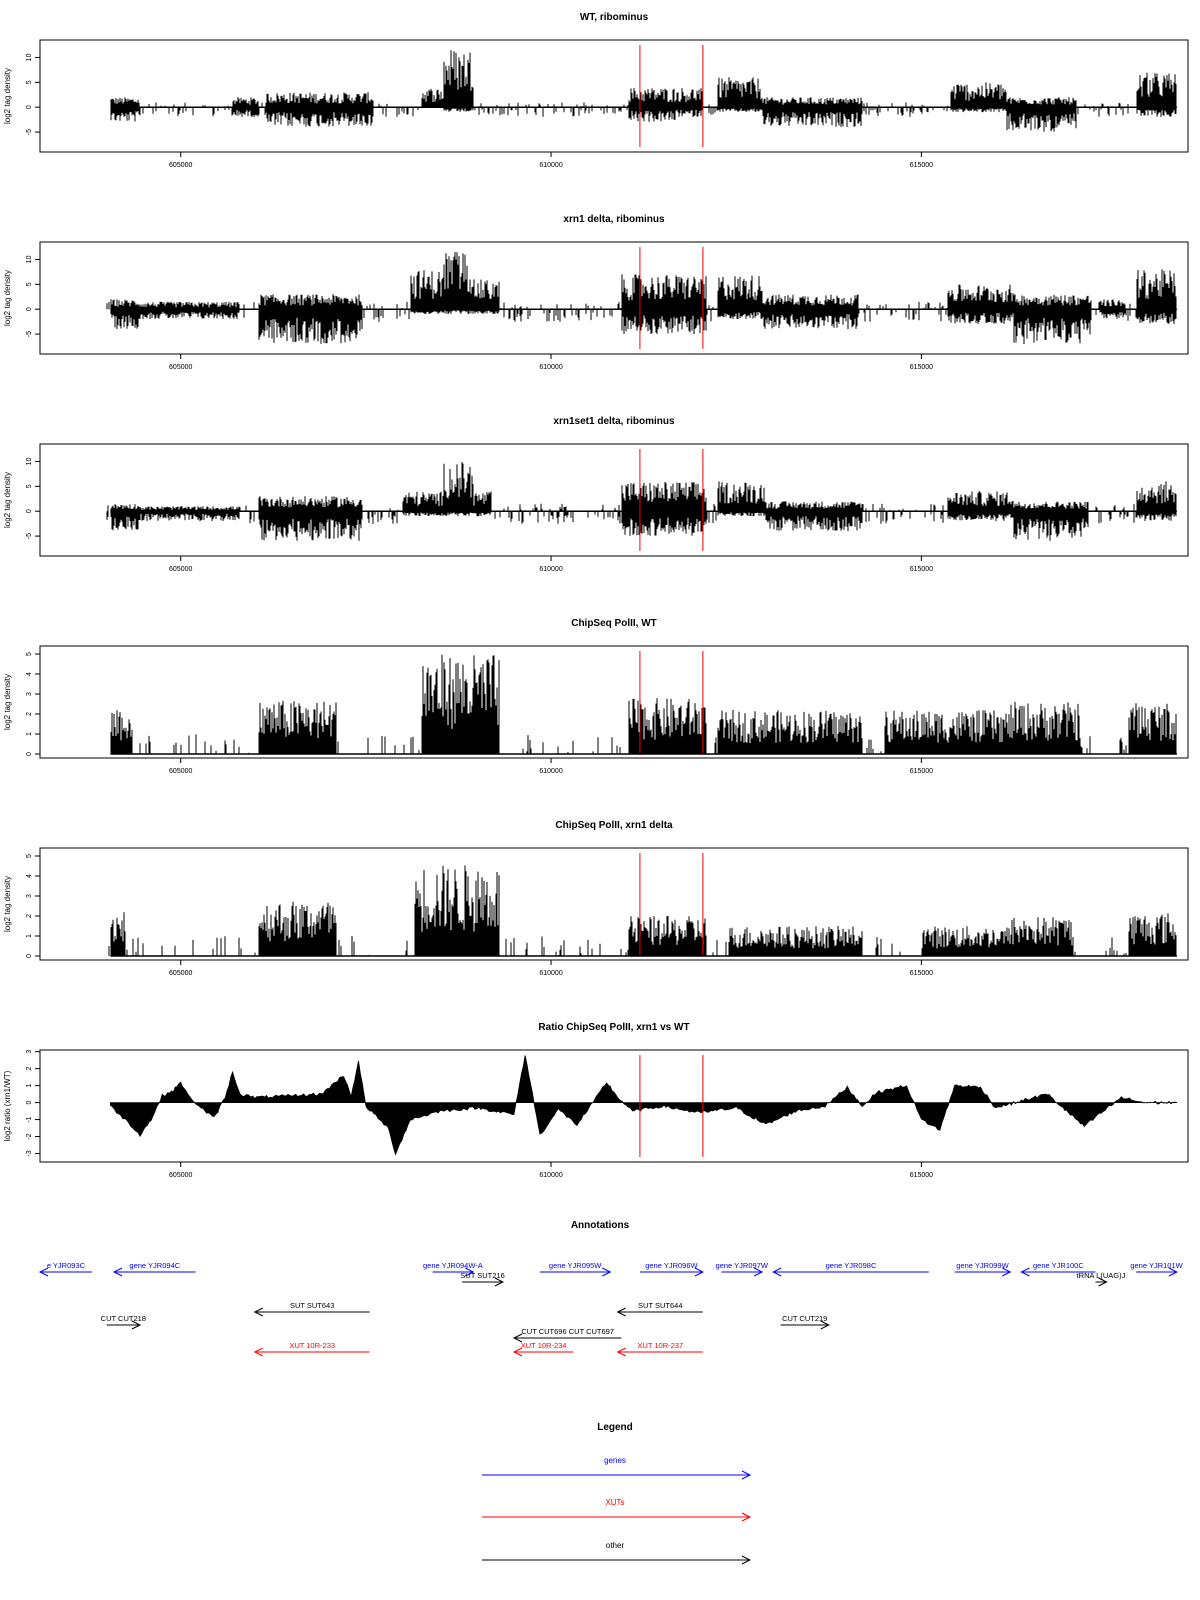  What do you see at coordinates (617, 1510) in the screenshot?
I see `legend-item: XUTs` at bounding box center [617, 1510].